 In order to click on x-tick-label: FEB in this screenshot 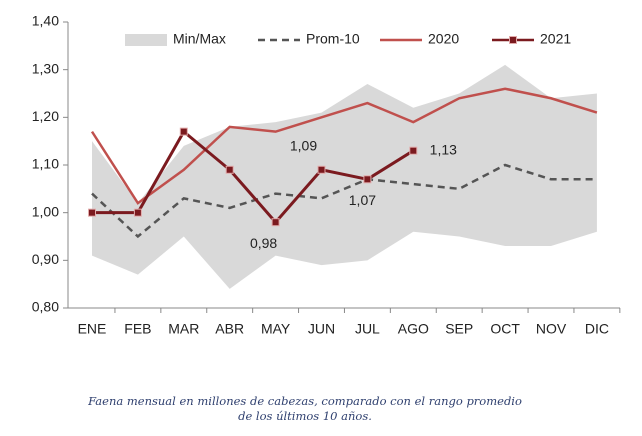, I will do `click(137, 329)`.